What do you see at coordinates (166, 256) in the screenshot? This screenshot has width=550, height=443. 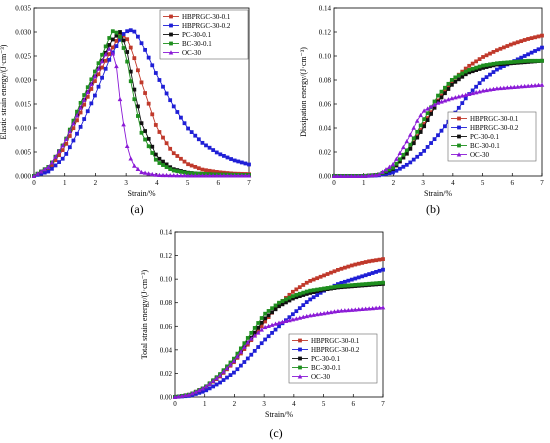 I see `y-tick-label: 0.12` at bounding box center [166, 256].